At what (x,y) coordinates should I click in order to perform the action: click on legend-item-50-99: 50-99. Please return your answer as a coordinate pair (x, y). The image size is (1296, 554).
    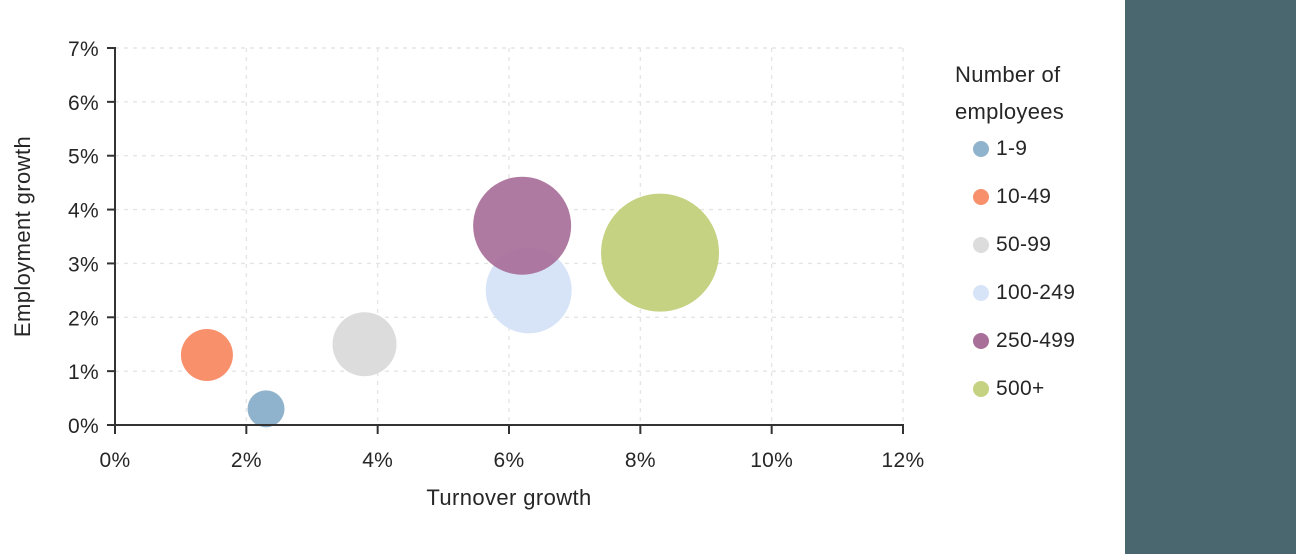
    Looking at the image, I should click on (1037, 245).